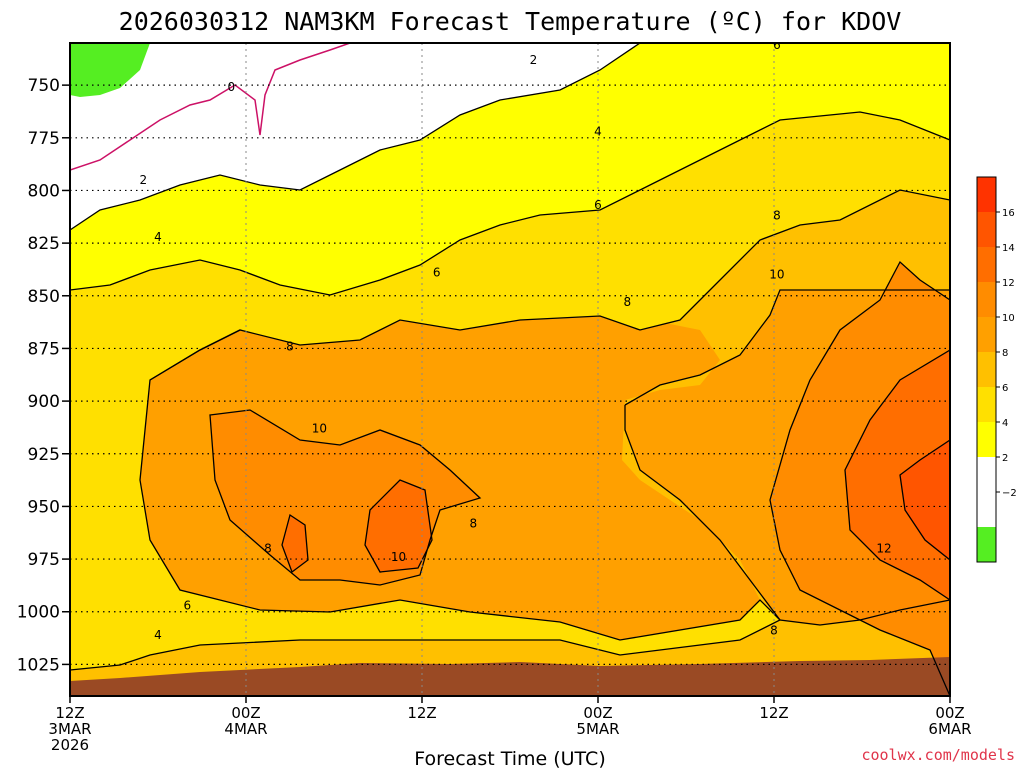 The image size is (1024, 768). I want to click on contour-label-11: 8, so click(290, 346).